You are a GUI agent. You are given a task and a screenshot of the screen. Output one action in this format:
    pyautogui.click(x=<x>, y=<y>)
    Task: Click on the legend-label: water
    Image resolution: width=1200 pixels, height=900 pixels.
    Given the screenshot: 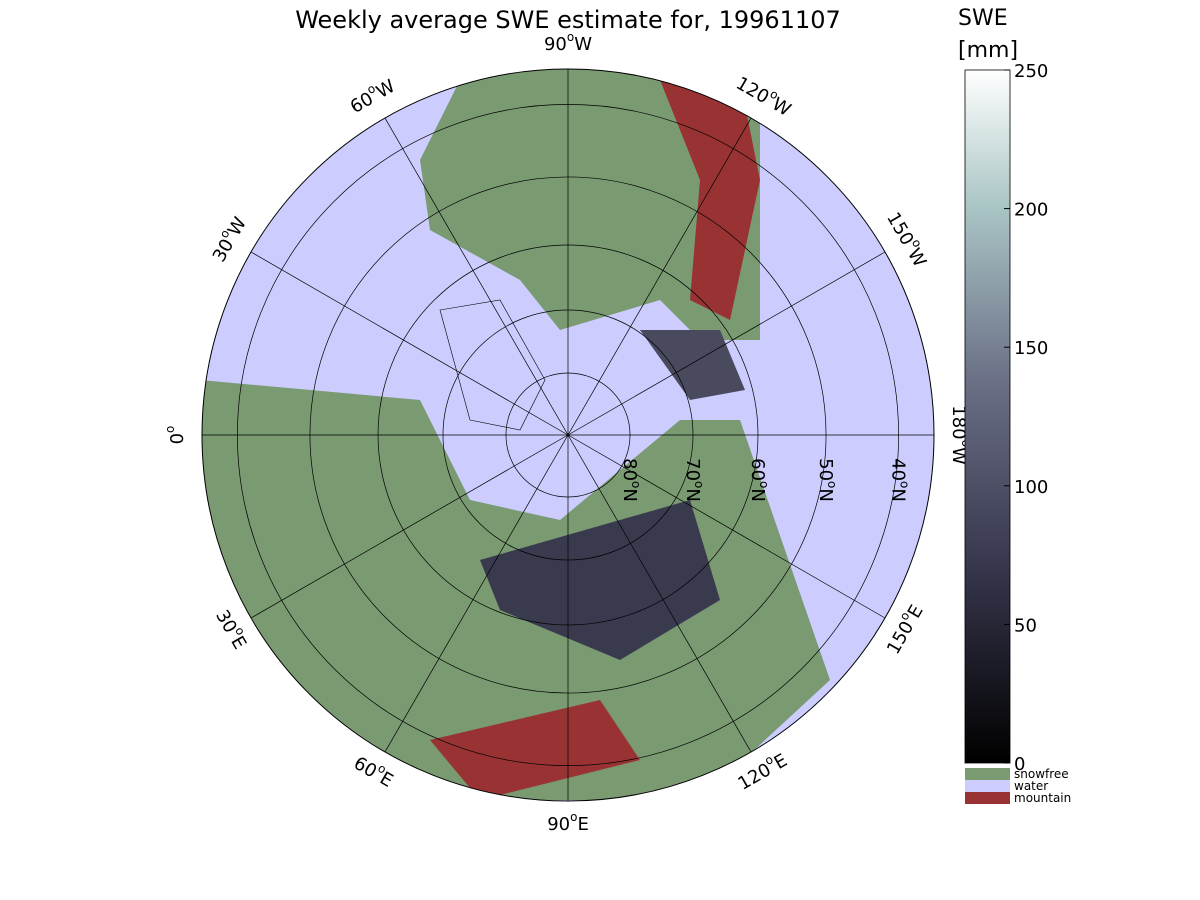 What is the action you would take?
    pyautogui.click(x=1031, y=786)
    